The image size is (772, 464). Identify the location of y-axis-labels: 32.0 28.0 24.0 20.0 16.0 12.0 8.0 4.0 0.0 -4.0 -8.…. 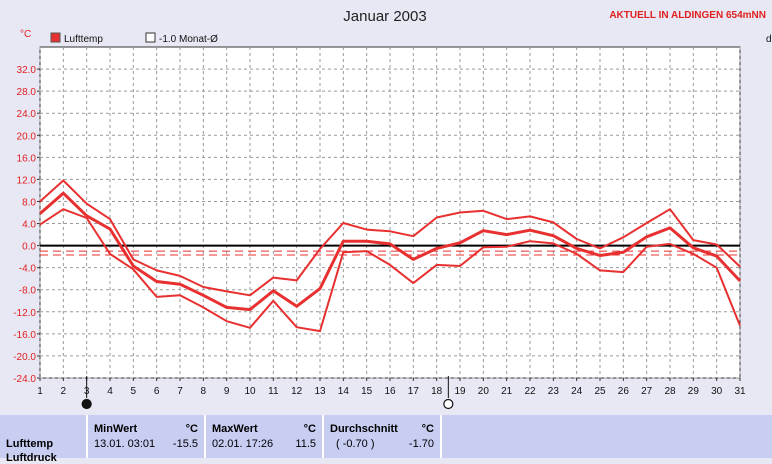
(24, 225).